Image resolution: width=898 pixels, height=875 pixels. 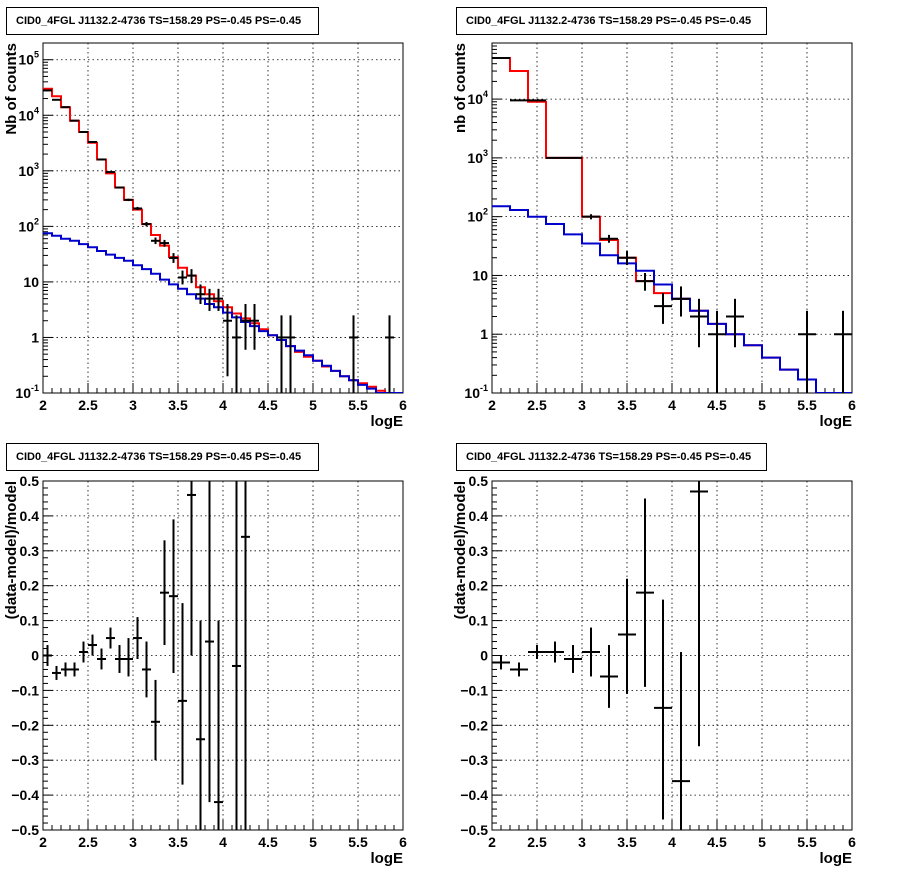 I want to click on y-tick-label: 10, so click(x=31, y=282).